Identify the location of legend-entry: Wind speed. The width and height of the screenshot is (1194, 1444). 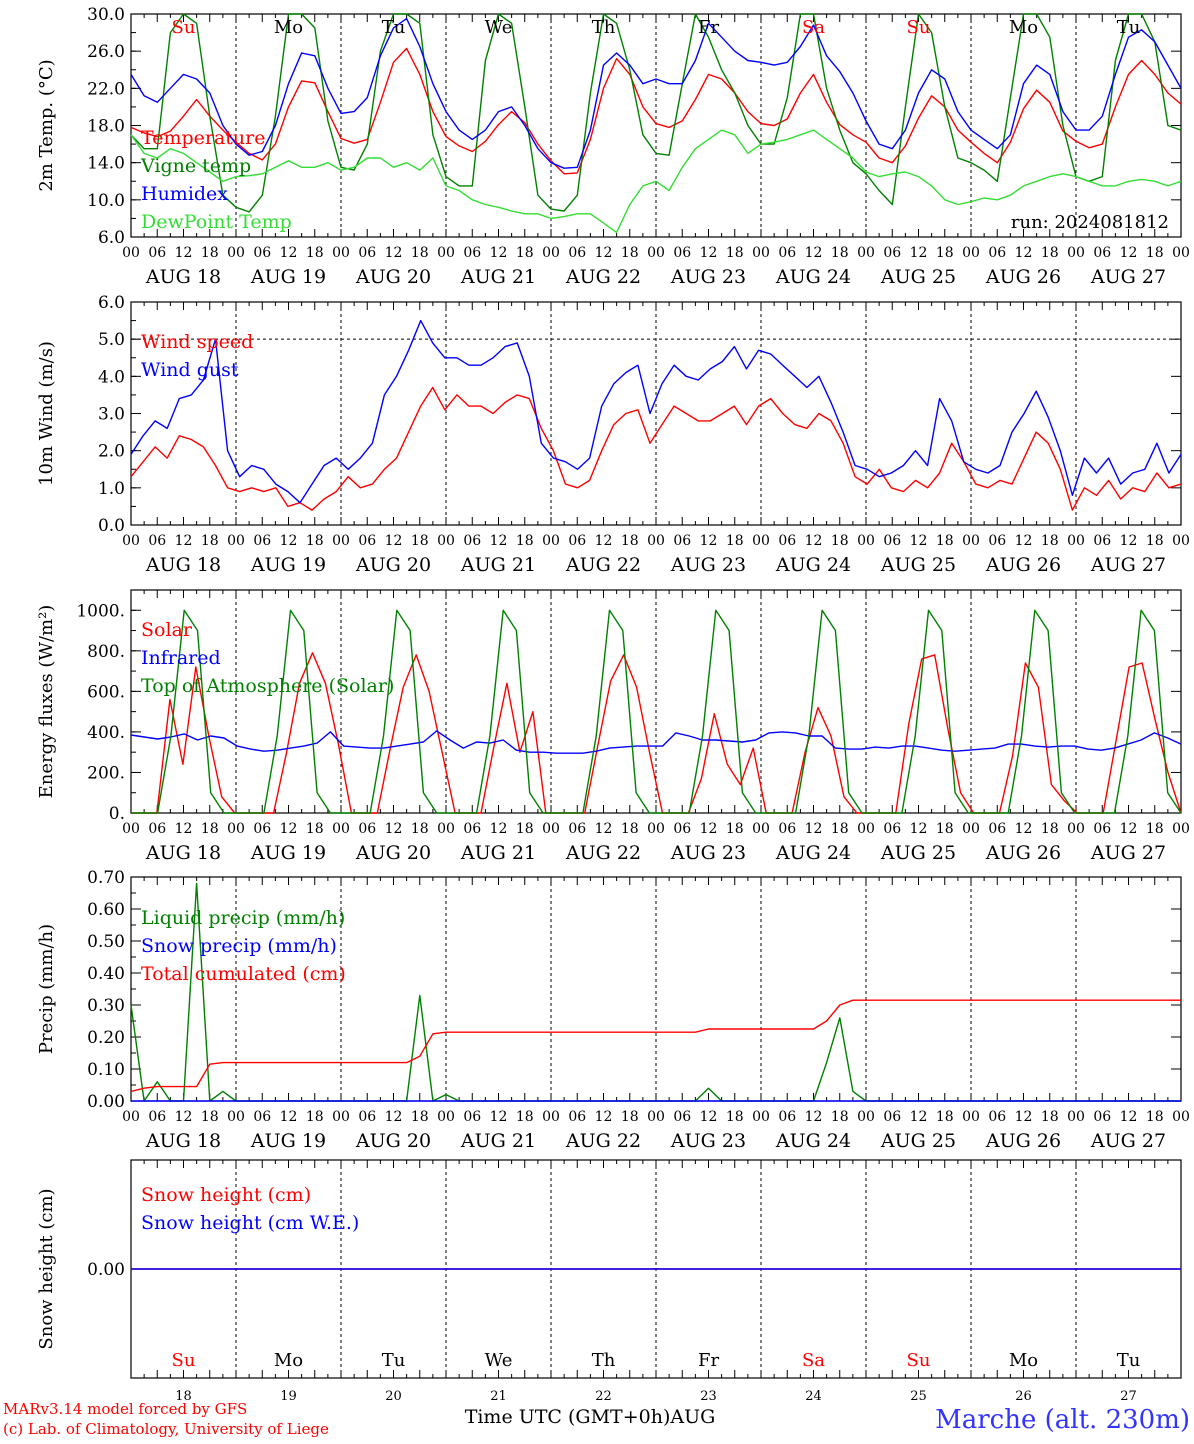
(197, 342).